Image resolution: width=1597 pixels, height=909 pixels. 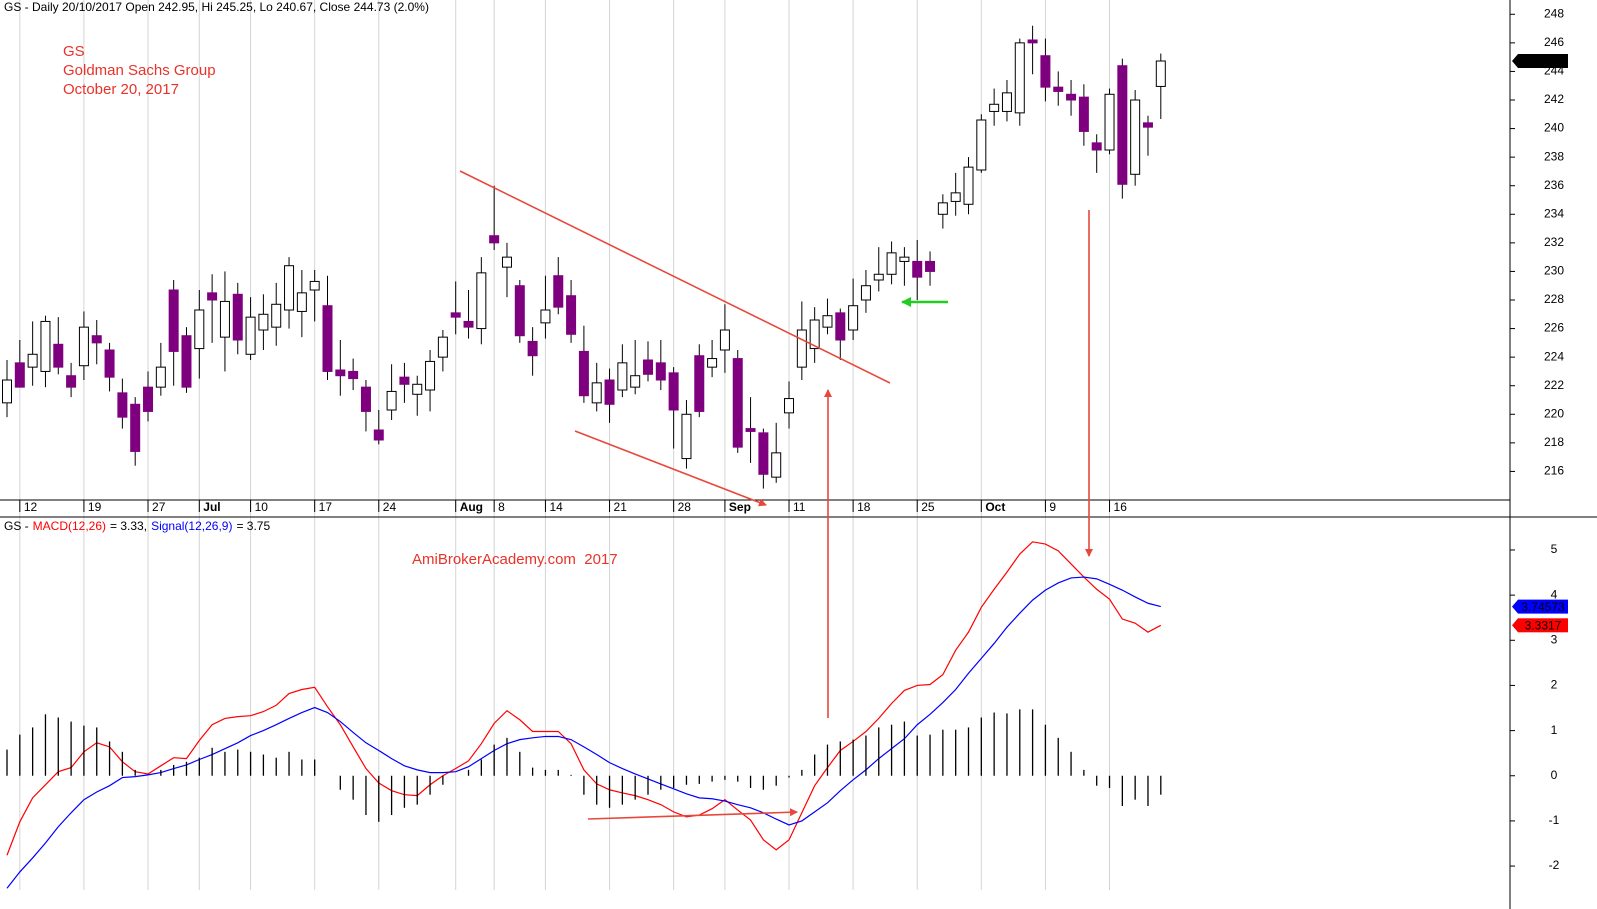 What do you see at coordinates (1554, 594) in the screenshot?
I see `y-tick-label: 4` at bounding box center [1554, 594].